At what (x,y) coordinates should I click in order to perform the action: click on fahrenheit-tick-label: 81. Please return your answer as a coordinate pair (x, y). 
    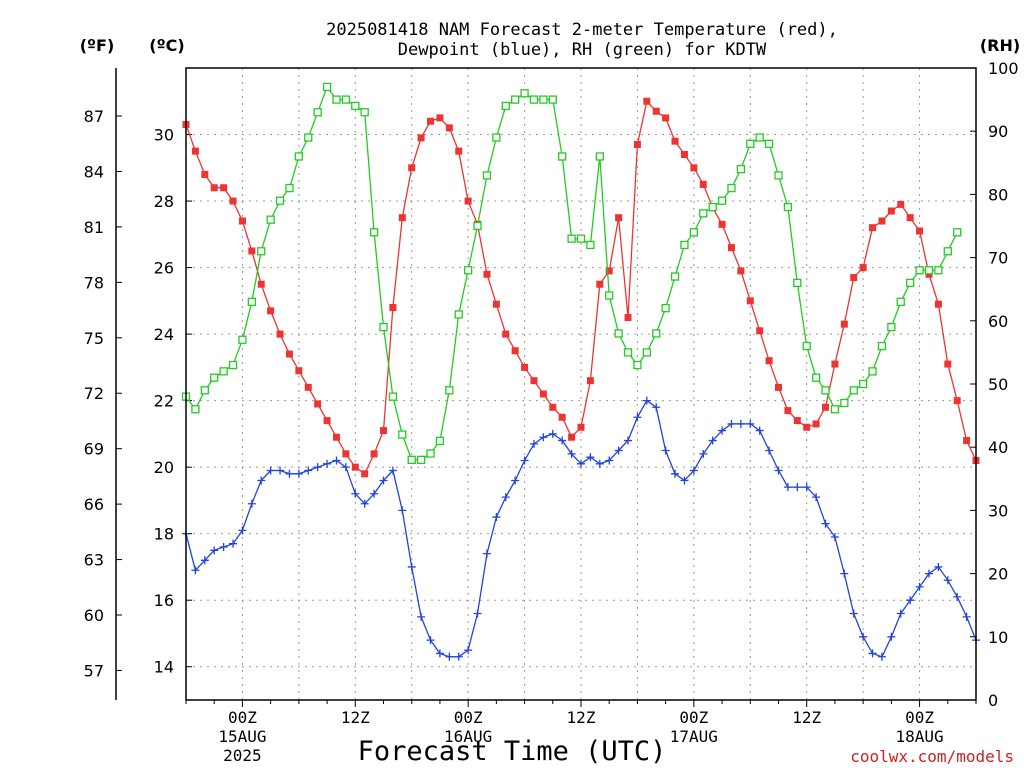
    Looking at the image, I should click on (94, 227).